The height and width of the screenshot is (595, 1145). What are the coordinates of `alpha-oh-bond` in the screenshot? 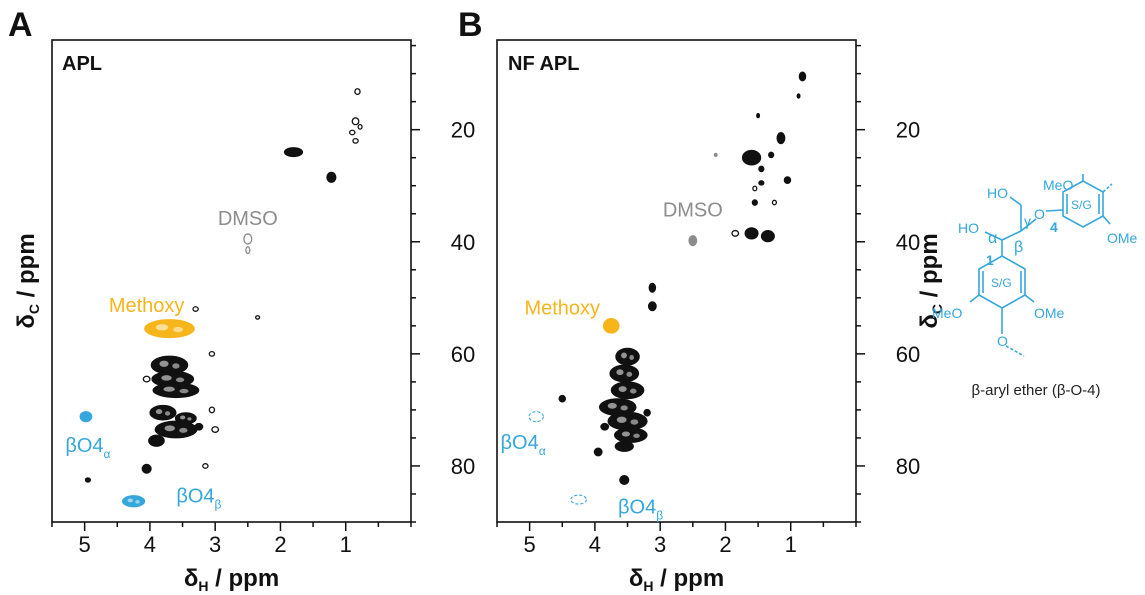 It's located at (993, 236).